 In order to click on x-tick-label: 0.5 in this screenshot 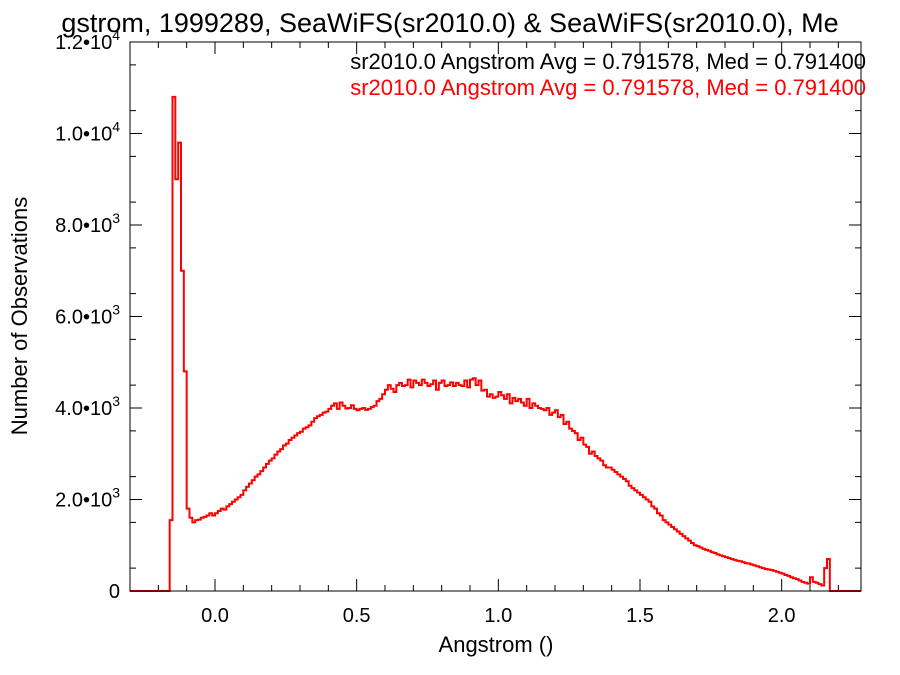, I will do `click(357, 616)`.